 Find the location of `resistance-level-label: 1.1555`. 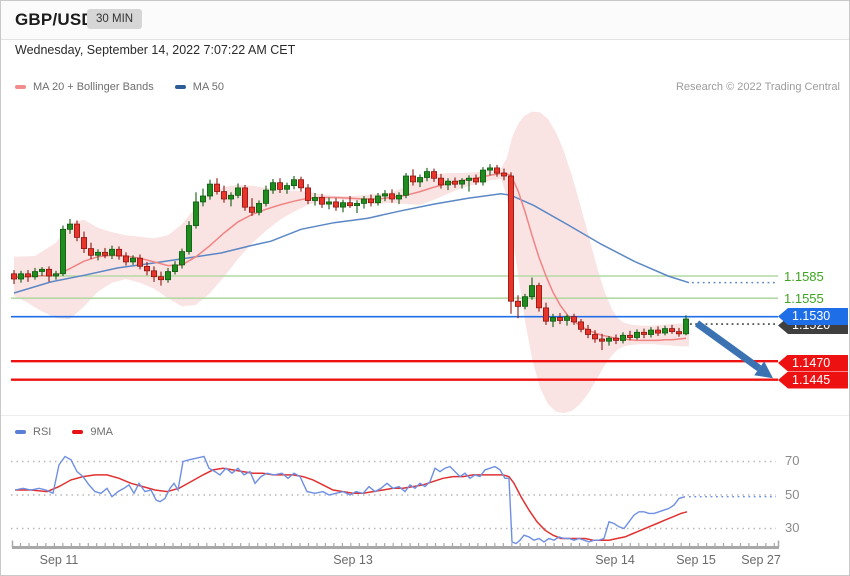

resistance-level-label: 1.1555 is located at coordinates (804, 298).